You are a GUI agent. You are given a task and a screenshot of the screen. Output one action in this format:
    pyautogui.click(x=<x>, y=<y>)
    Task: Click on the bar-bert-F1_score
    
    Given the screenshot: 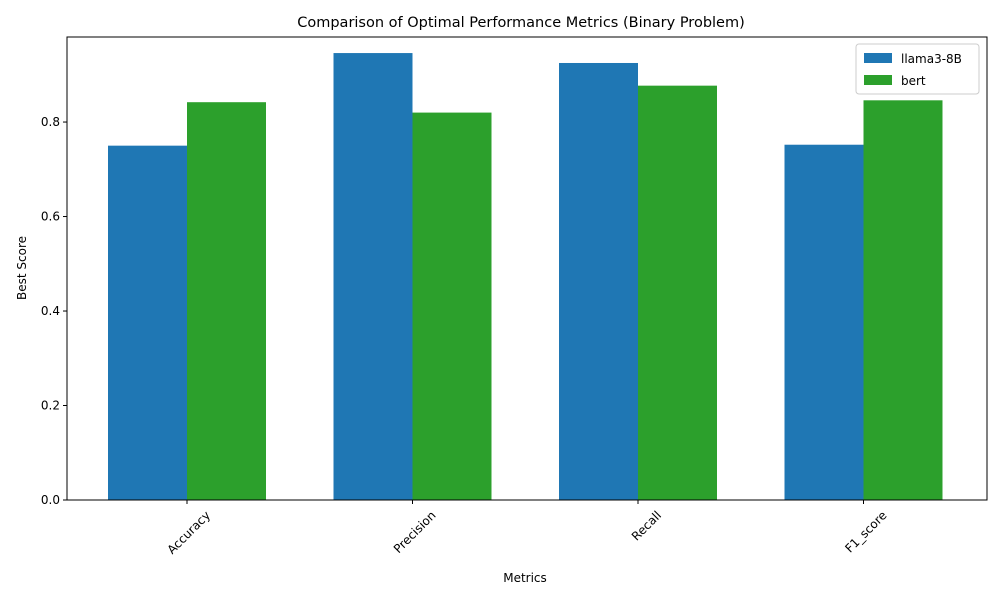 What is the action you would take?
    pyautogui.click(x=903, y=300)
    